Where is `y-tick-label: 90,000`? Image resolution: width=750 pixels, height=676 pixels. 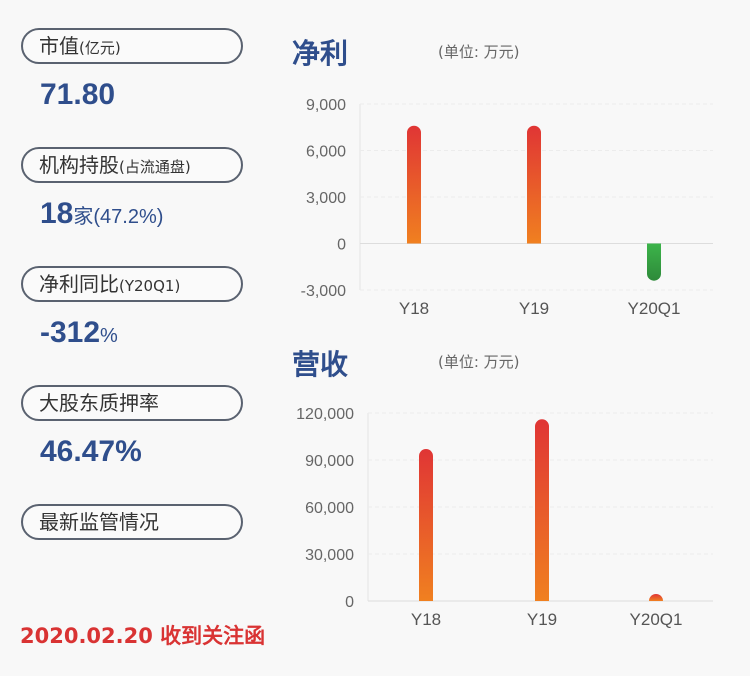 y-tick-label: 90,000 is located at coordinates (329, 461).